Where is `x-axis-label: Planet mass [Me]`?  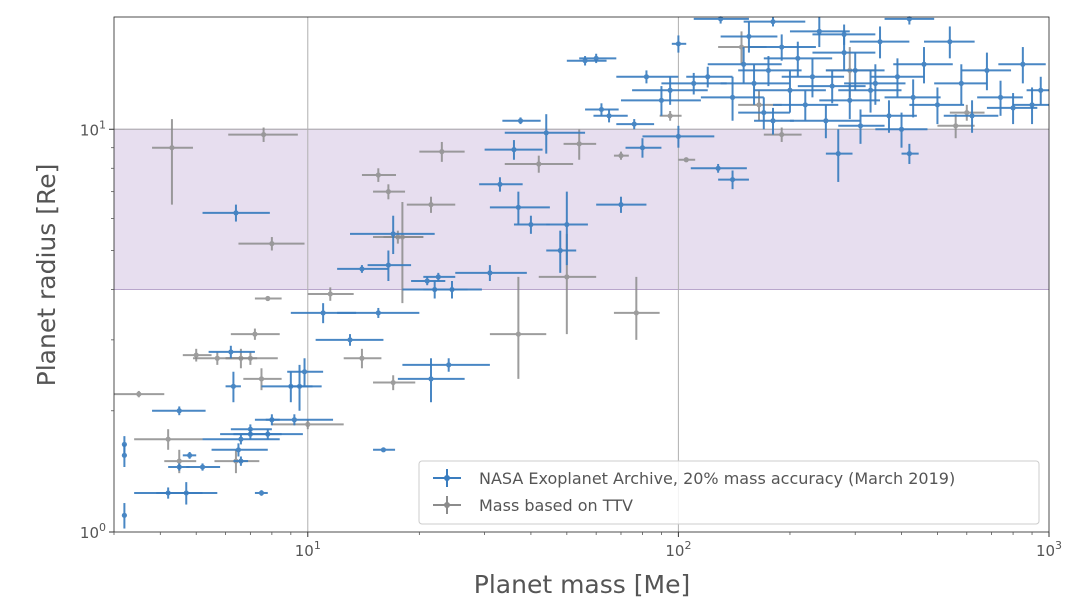
x-axis-label: Planet mass [Me] is located at coordinates (582, 584).